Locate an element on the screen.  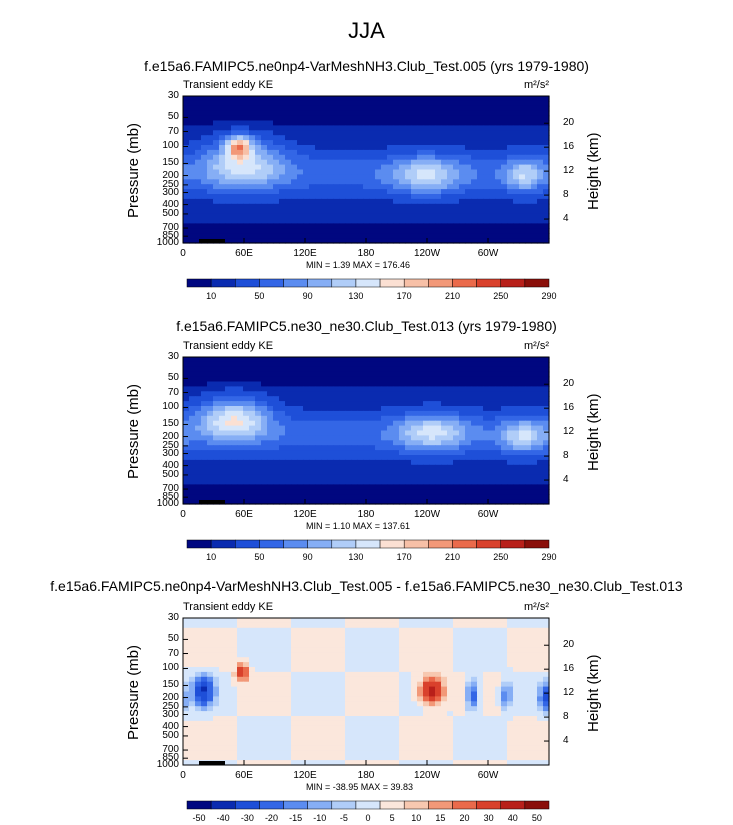
field-cells is located at coordinates (366, 431).